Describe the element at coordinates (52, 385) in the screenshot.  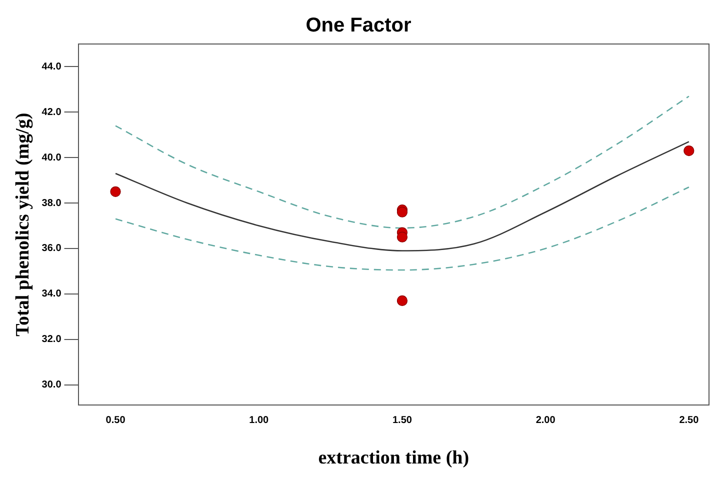
I see `y-tick-label: 30.0` at that location.